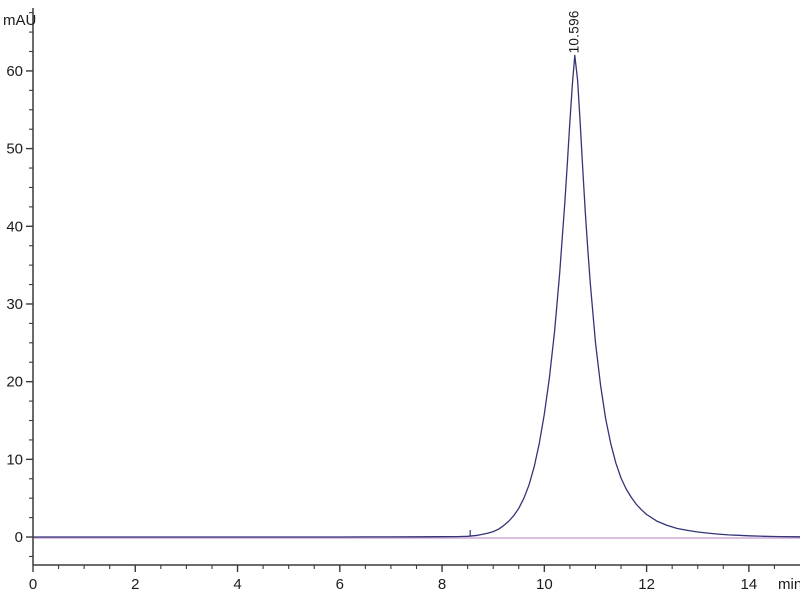  What do you see at coordinates (14, 382) in the screenshot?
I see `y-tick-label: 20` at bounding box center [14, 382].